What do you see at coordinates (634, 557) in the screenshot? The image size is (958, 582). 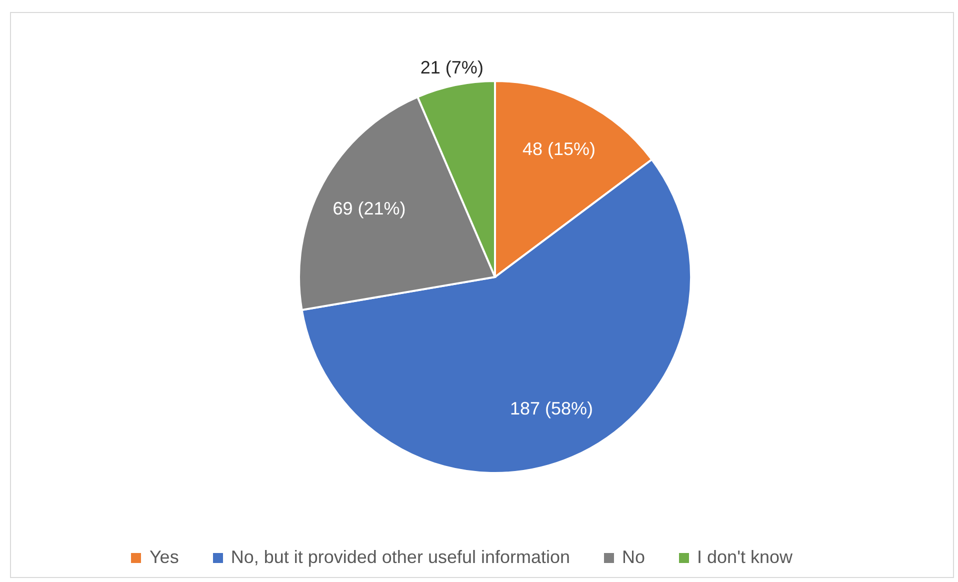 I see `legend-label: No` at bounding box center [634, 557].